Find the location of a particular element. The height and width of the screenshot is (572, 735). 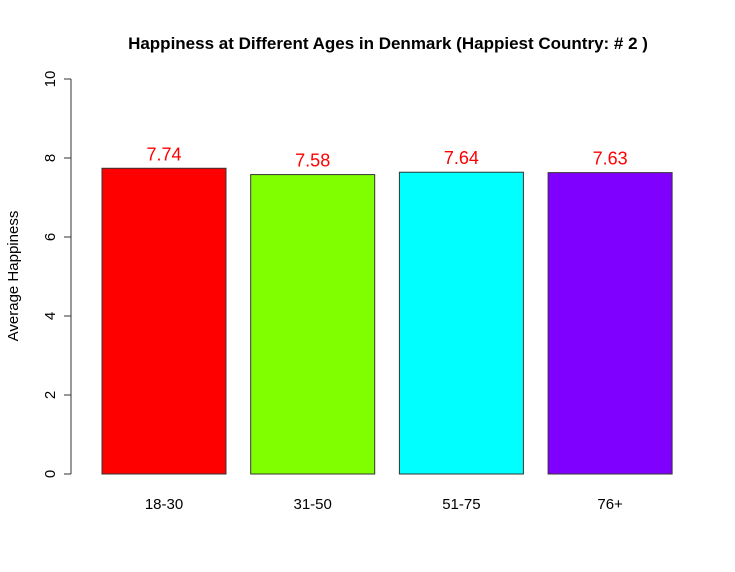

x-tick-label: 31-50 is located at coordinates (313, 504).